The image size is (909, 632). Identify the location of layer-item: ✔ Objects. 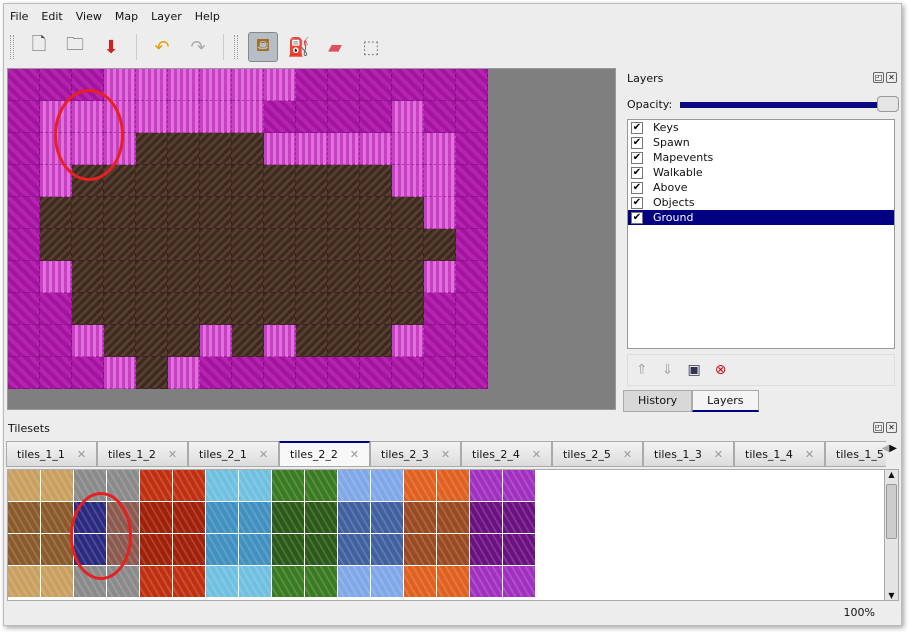
(761, 202).